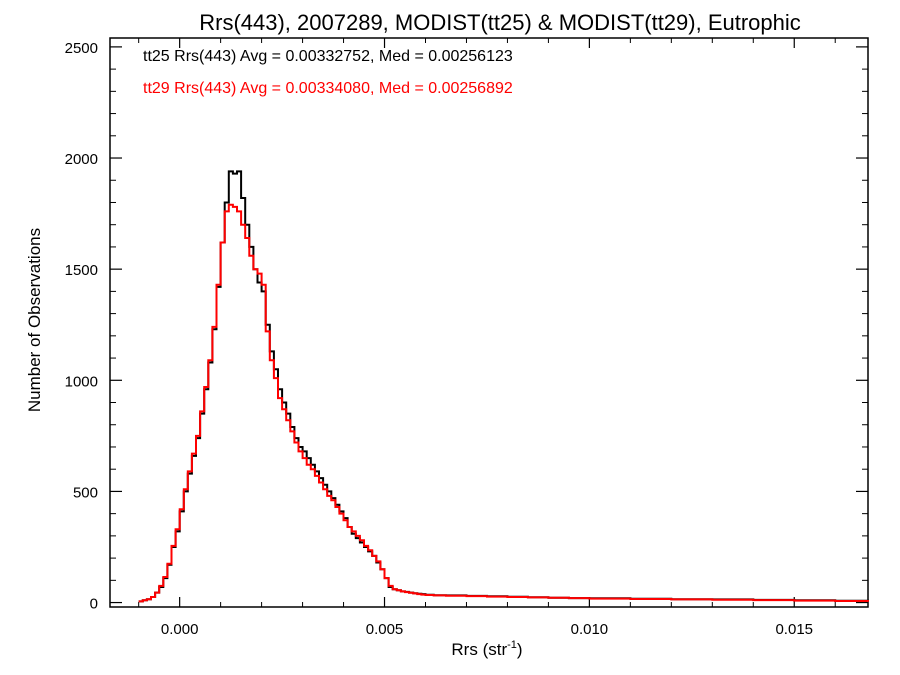  I want to click on y-tick-label: 0, so click(94, 604).